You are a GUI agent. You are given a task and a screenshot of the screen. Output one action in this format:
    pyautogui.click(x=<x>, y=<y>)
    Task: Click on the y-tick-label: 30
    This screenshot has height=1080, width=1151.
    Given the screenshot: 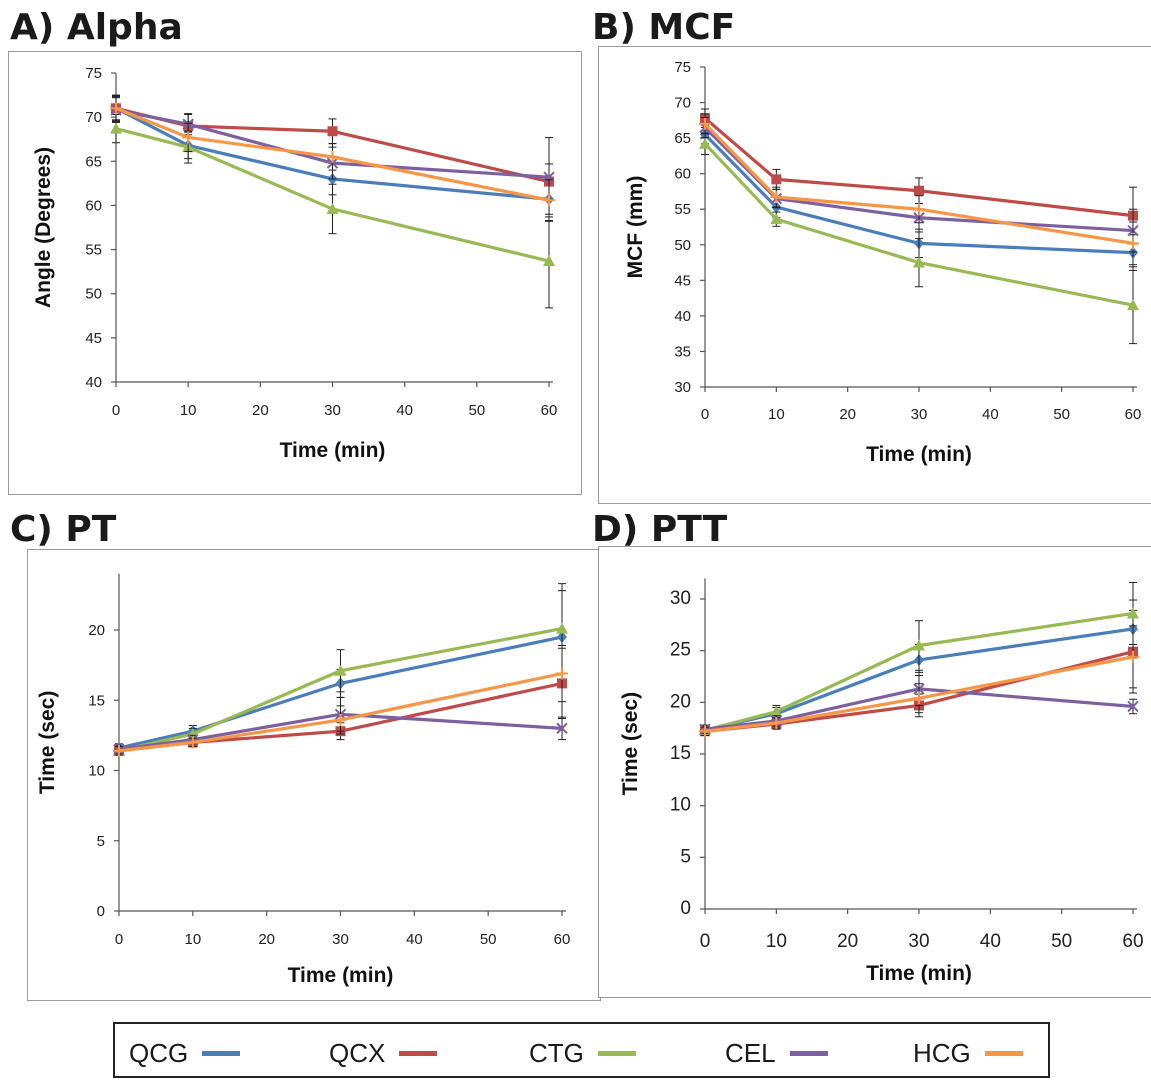 What is the action you would take?
    pyautogui.click(x=680, y=598)
    